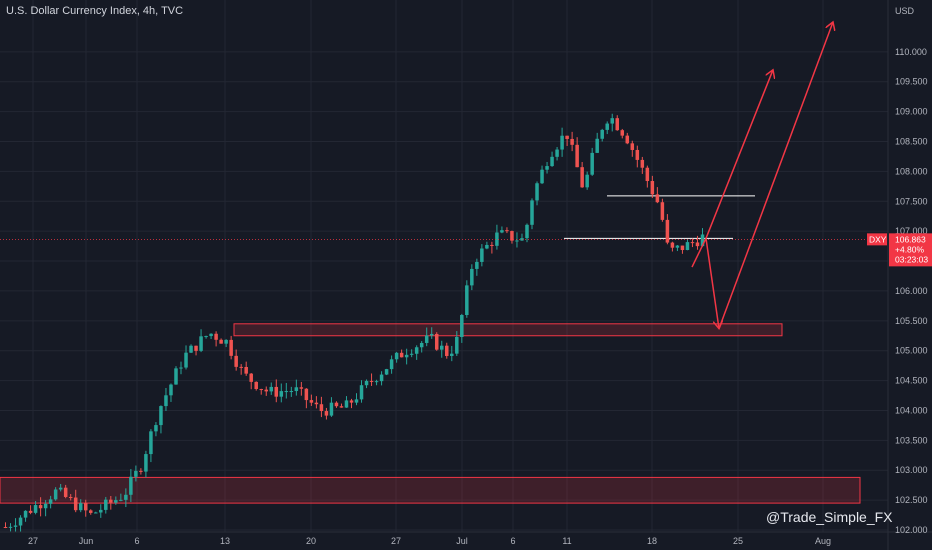 The width and height of the screenshot is (932, 550). I want to click on price-tick-label: 108.500, so click(911, 142).